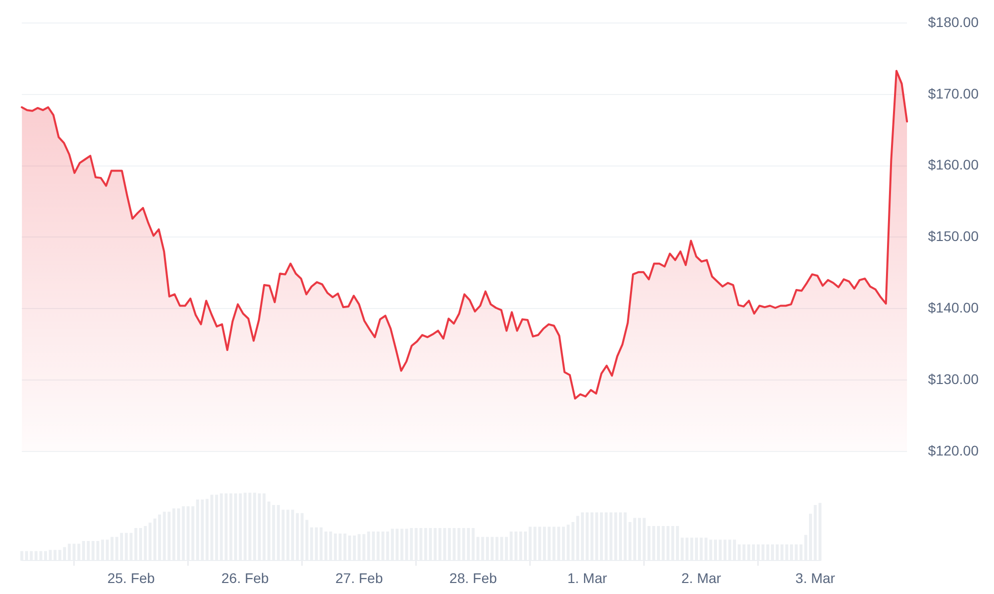 The height and width of the screenshot is (594, 994). Describe the element at coordinates (587, 578) in the screenshot. I see `x-tick-label: 1. Mar` at that location.